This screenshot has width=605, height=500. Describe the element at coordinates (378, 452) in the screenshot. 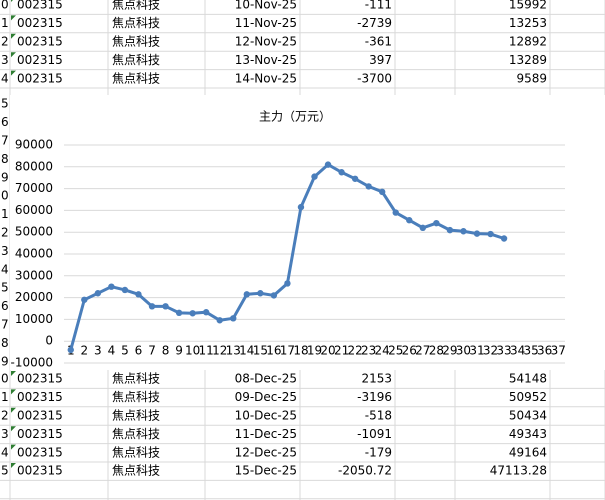

I see `cell: -179` at that location.